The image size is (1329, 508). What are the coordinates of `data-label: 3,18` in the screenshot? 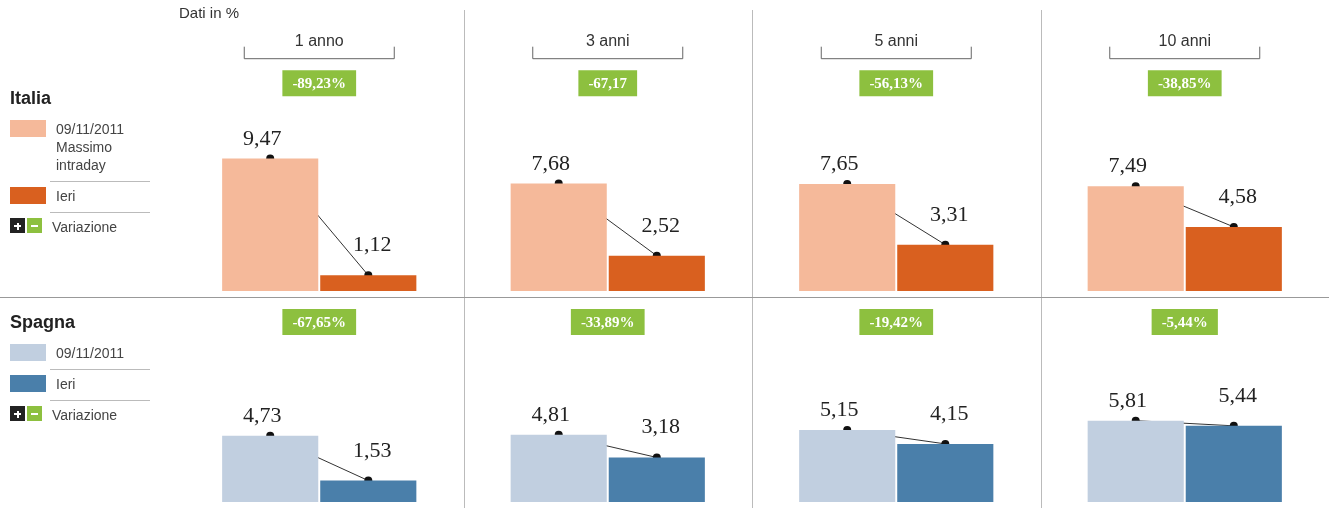 It's located at (661, 426).